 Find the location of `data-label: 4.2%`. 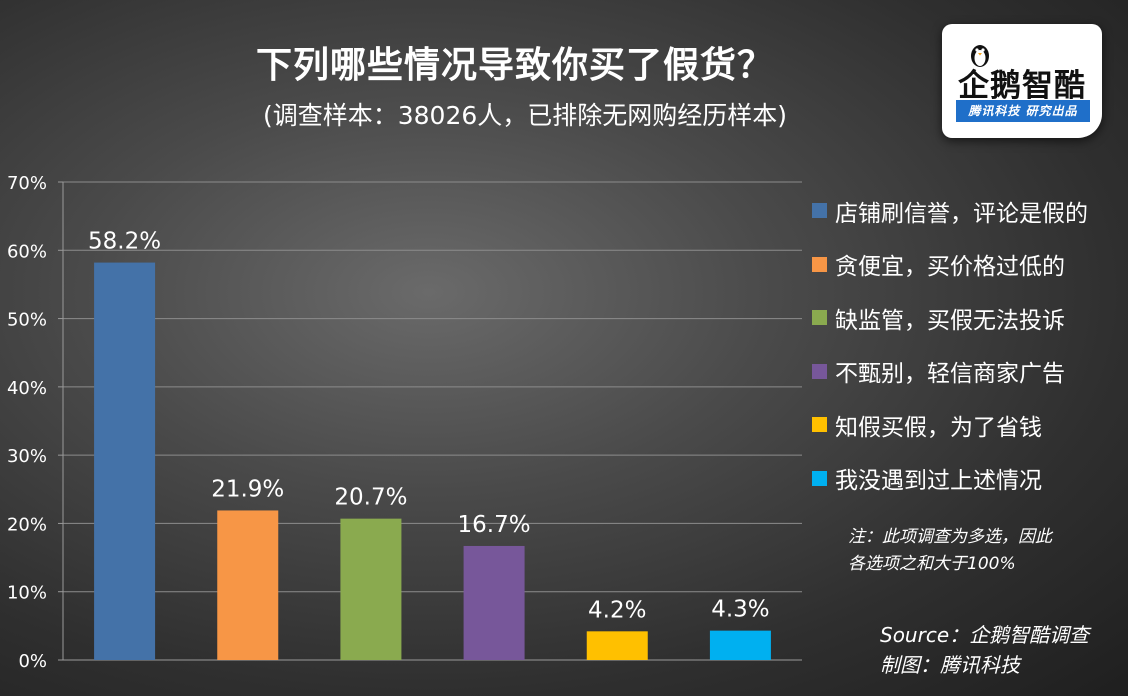

data-label: 4.2% is located at coordinates (617, 610).